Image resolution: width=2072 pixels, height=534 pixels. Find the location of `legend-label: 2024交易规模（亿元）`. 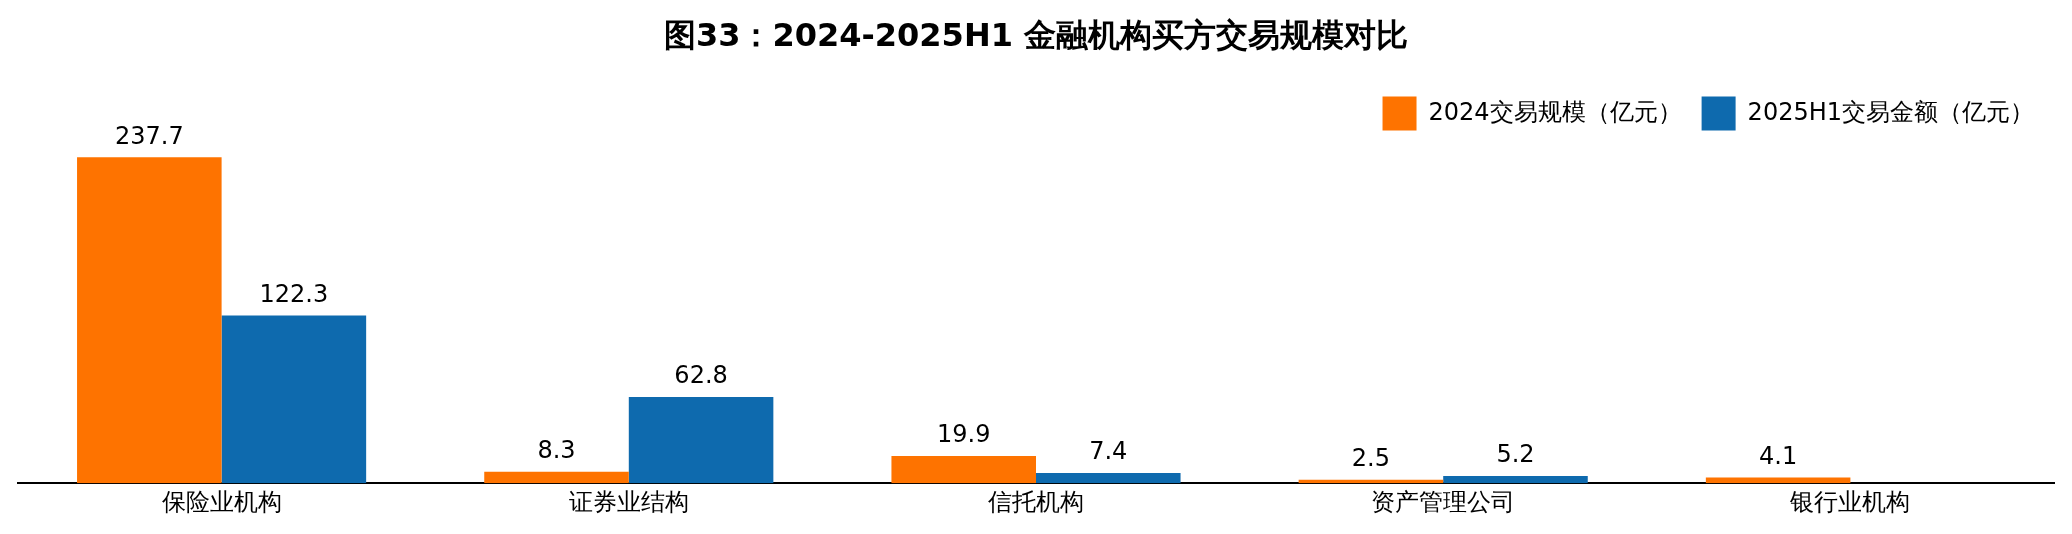

legend-label: 2024交易规模（亿元） is located at coordinates (1555, 111).